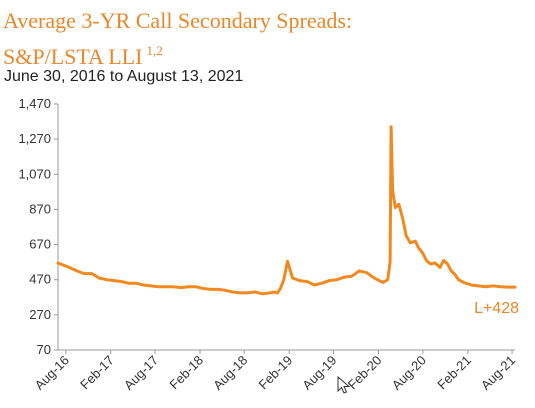  Describe the element at coordinates (498, 373) in the screenshot. I see `x-tick-label: Aug-21` at that location.